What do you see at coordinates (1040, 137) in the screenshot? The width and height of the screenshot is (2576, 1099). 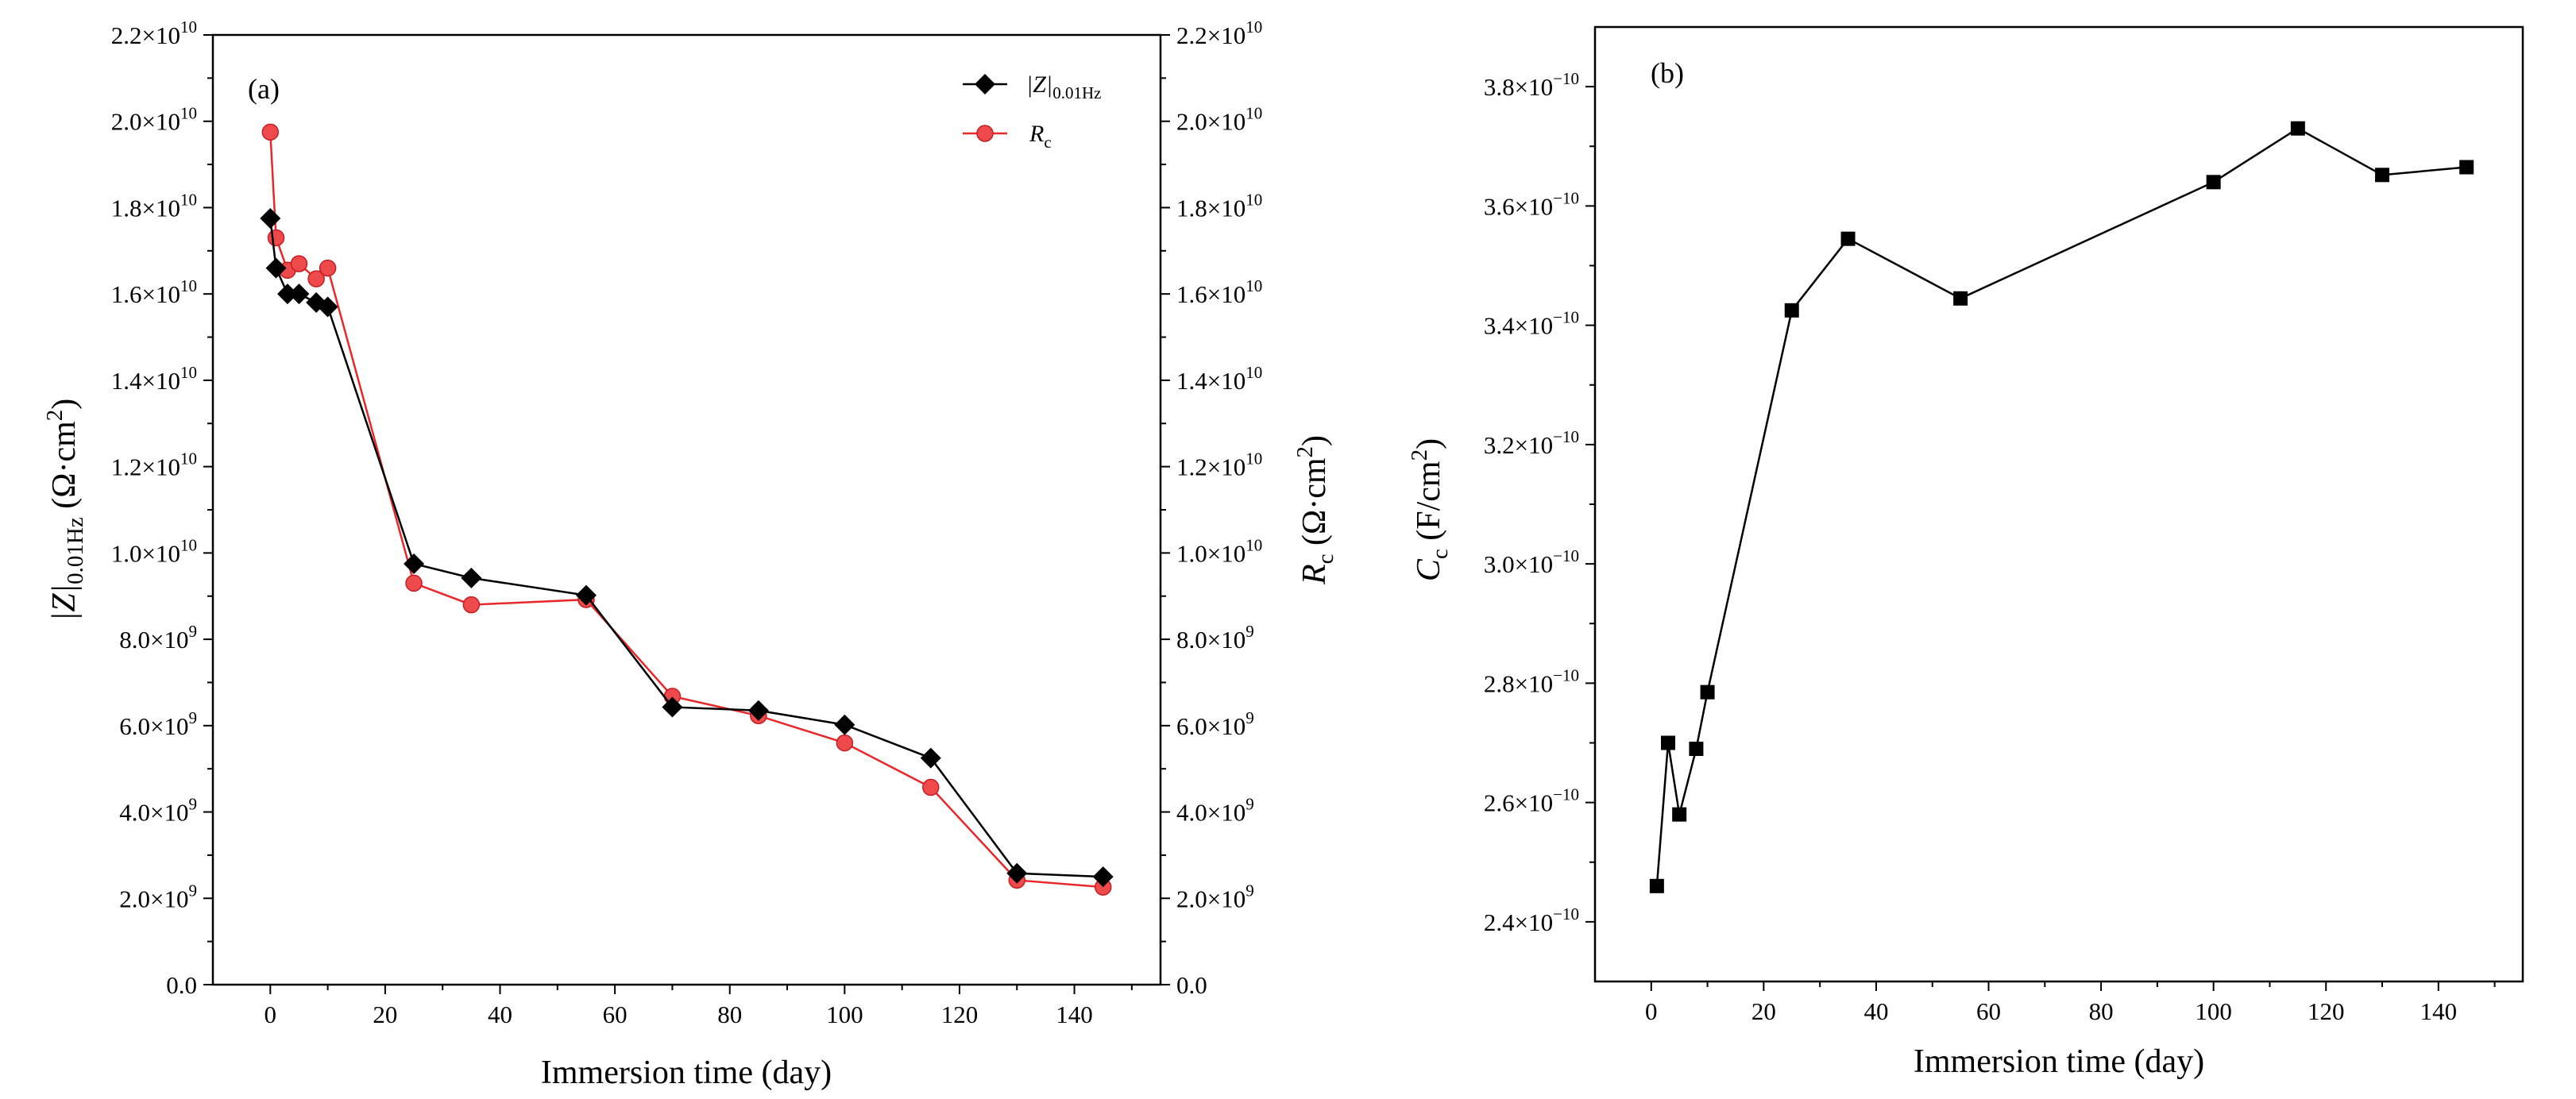 I see `legend-r-label: Rc` at bounding box center [1040, 137].